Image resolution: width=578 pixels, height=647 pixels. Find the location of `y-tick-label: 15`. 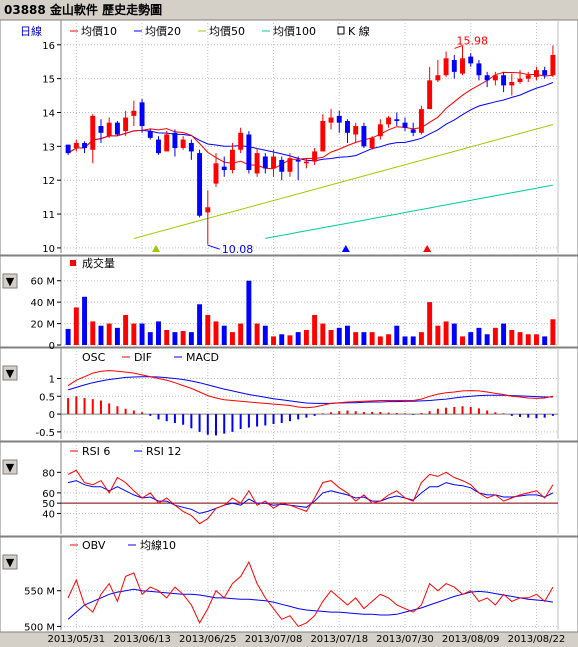

y-tick-label: 15 is located at coordinates (48, 80).